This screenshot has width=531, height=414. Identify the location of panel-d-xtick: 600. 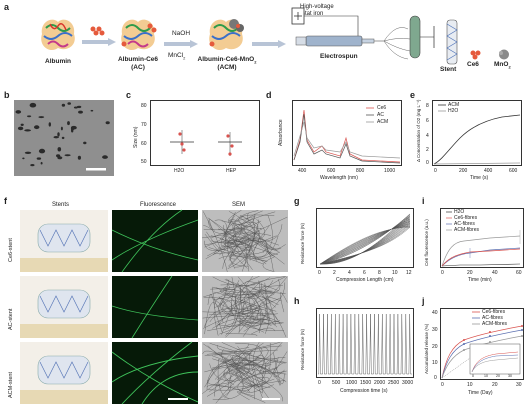
(331, 171).